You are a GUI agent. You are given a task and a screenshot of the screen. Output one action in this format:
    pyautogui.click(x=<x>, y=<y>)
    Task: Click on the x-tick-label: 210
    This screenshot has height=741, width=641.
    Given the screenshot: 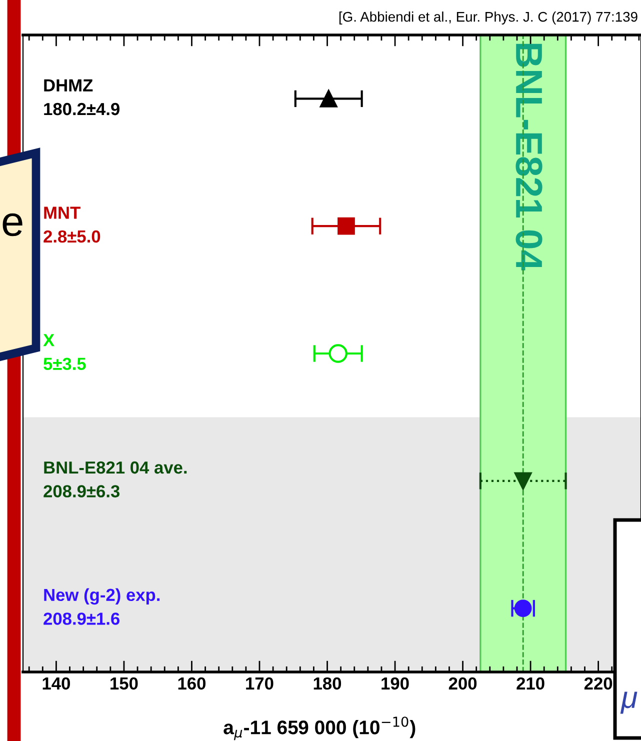 What is the action you would take?
    pyautogui.click(x=530, y=683)
    